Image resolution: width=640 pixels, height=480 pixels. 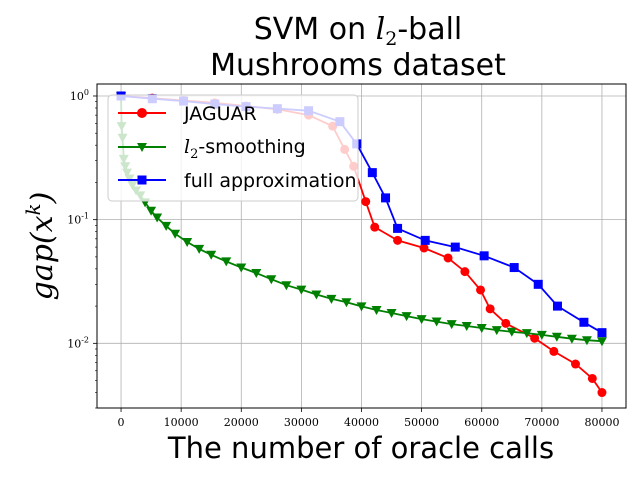 I want to click on chart-title-line-1: SVM on l2-ball, so click(x=358, y=31).